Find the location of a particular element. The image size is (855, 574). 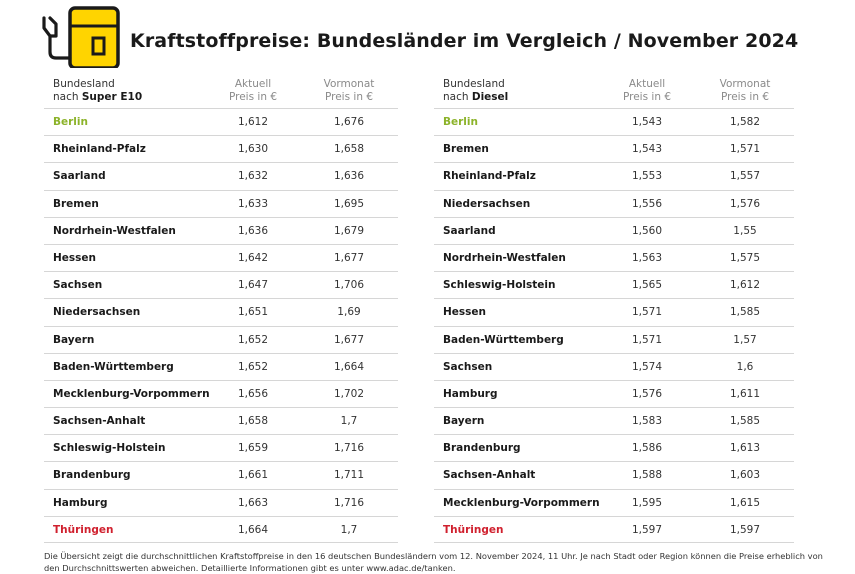

previous-price: 1,615 is located at coordinates (745, 502).